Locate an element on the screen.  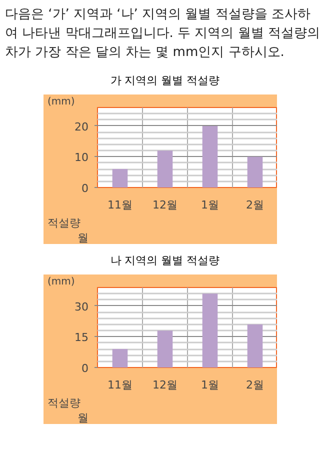
y-tick-label: 15 is located at coordinates (81, 337).